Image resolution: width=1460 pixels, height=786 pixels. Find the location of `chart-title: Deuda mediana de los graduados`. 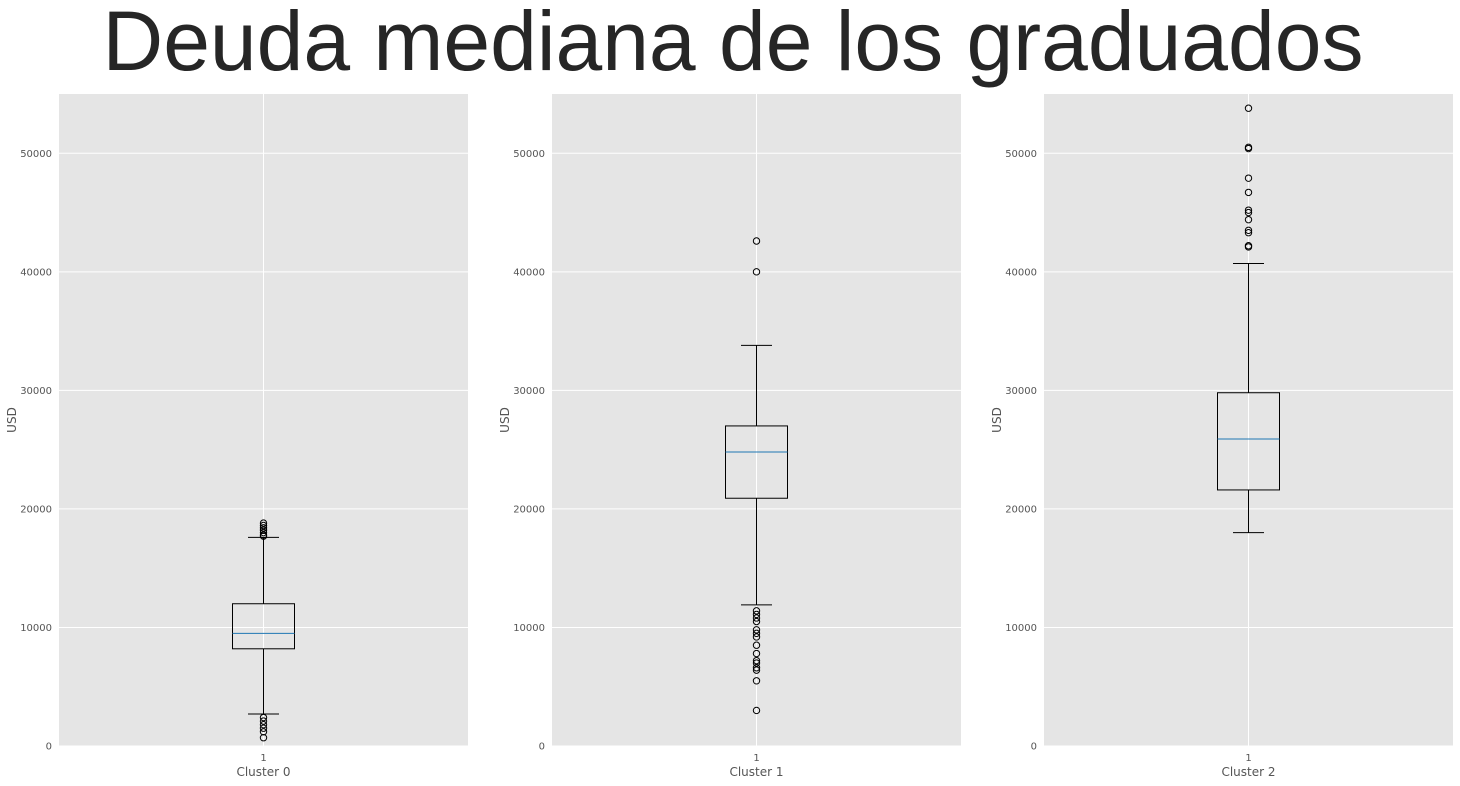

chart-title: Deuda mediana de los graduados is located at coordinates (733, 44).